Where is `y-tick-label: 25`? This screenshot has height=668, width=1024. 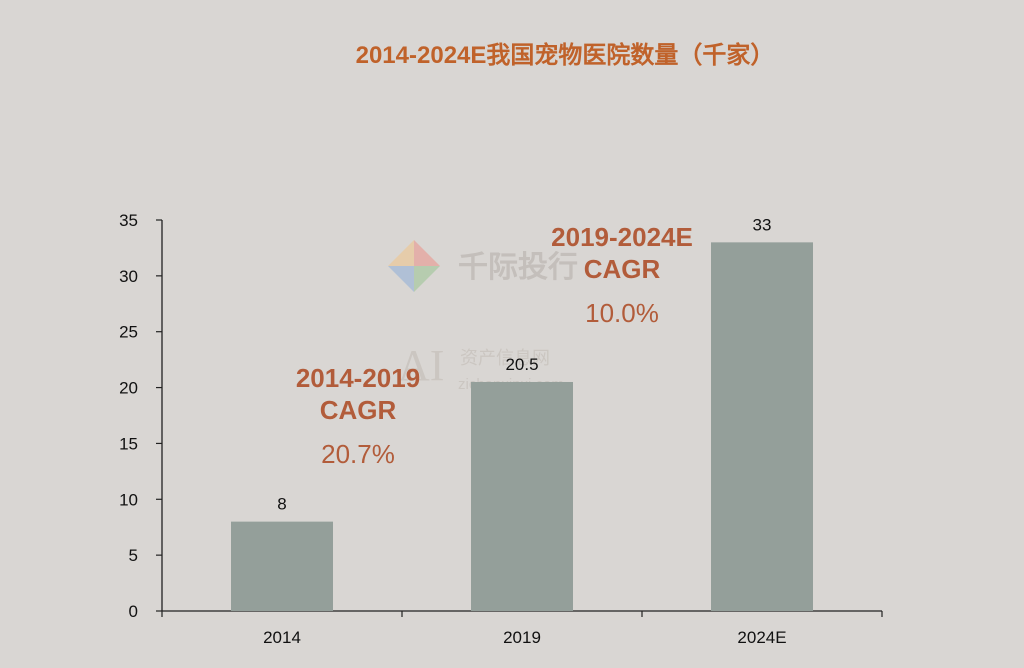 y-tick-label: 25 is located at coordinates (128, 332).